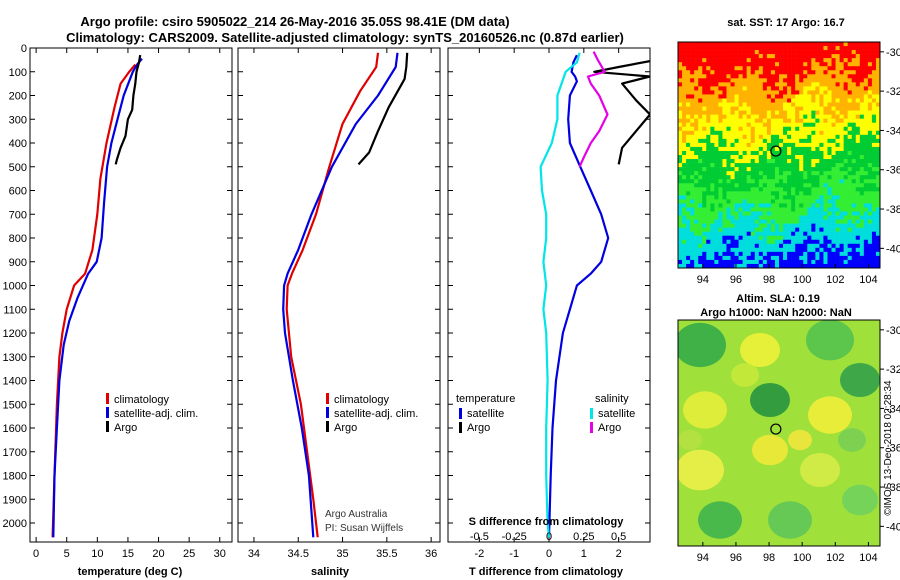 This screenshot has width=900, height=580. What do you see at coordinates (362, 400) in the screenshot?
I see `legend-label-climatology: climatology` at bounding box center [362, 400].